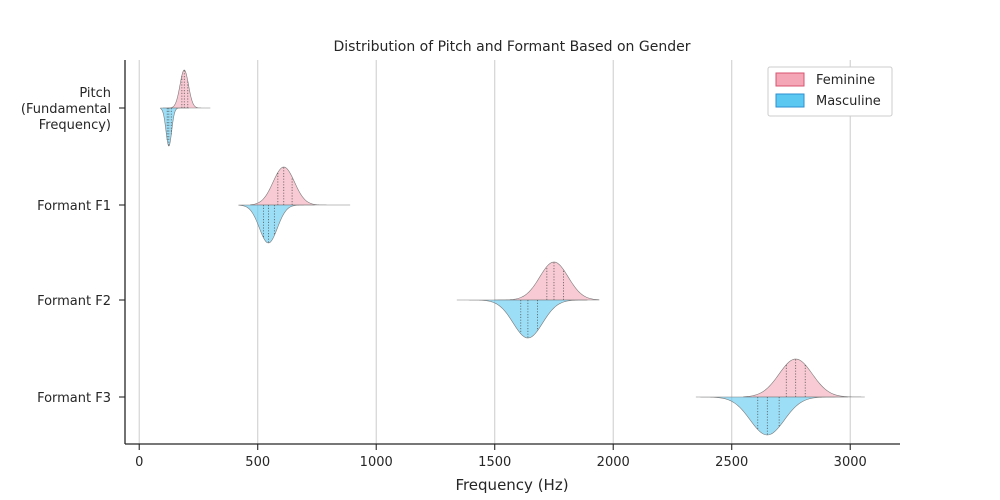 This screenshot has width=1000, height=500. What do you see at coordinates (511, 485) in the screenshot?
I see `x-axis-title: Frequency (Hz)` at bounding box center [511, 485].